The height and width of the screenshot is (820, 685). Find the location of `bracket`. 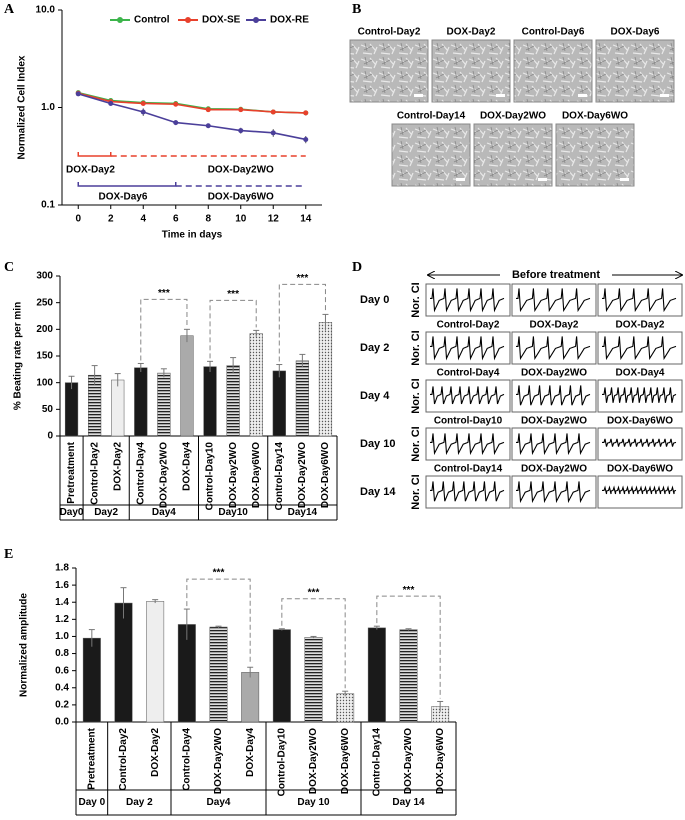

bracket is located at coordinates (127, 184).